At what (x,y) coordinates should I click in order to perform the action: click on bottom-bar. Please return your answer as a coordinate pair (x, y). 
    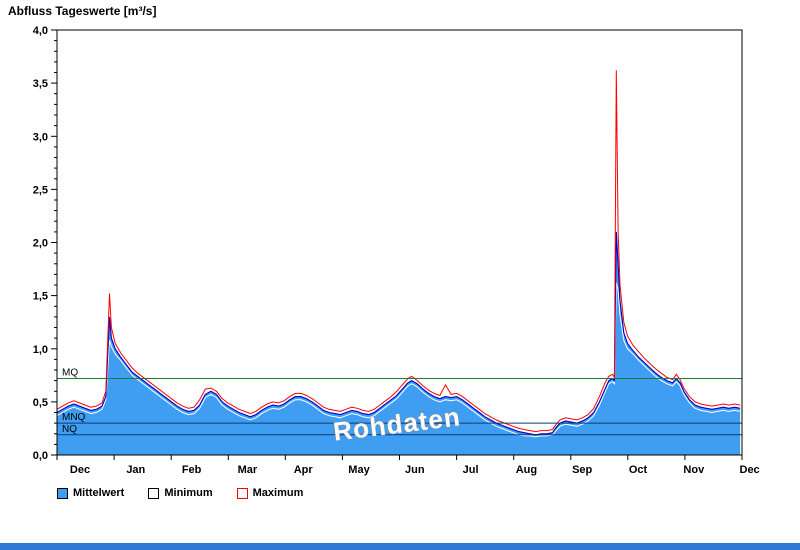
    Looking at the image, I should click on (400, 546).